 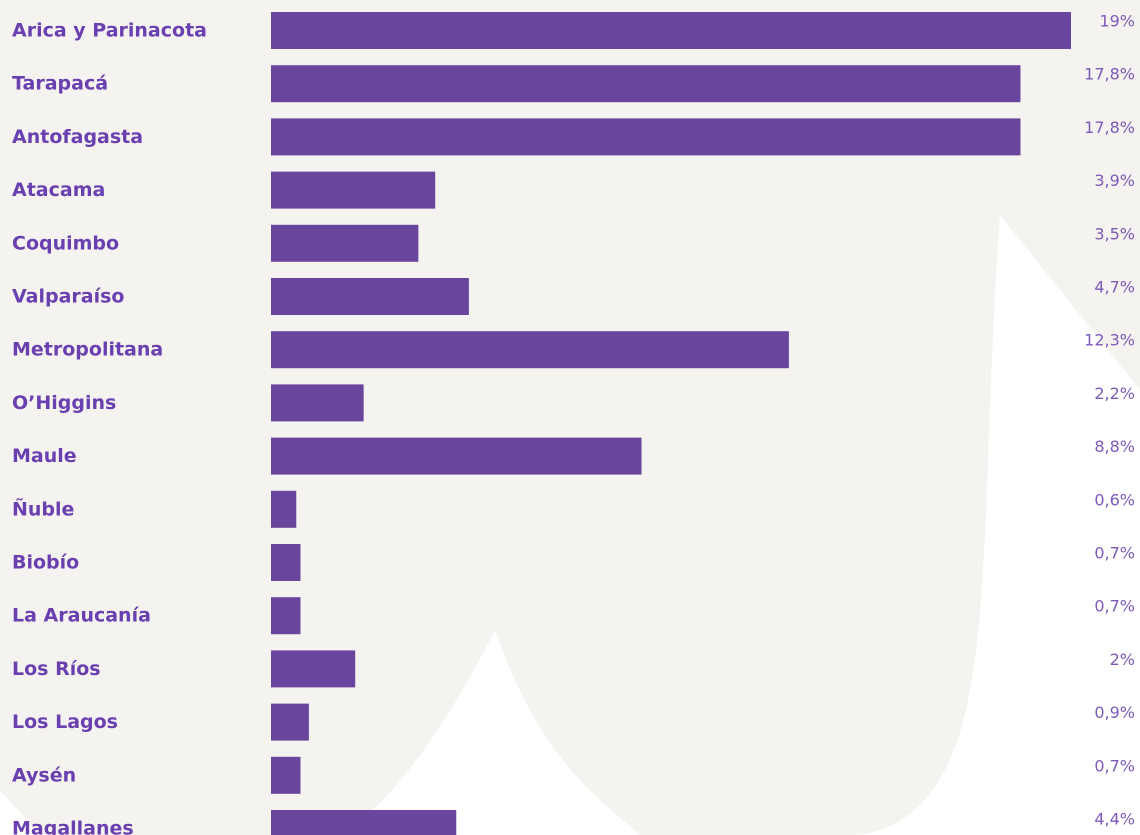 What do you see at coordinates (68, 297) in the screenshot?
I see `category-label: Valparaíso` at bounding box center [68, 297].